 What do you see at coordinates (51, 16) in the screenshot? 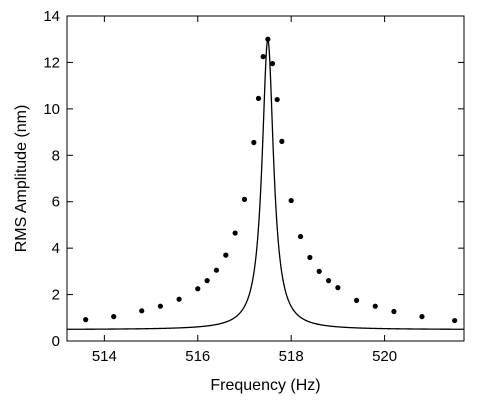
I see `y-tick-label: 14` at bounding box center [51, 16].